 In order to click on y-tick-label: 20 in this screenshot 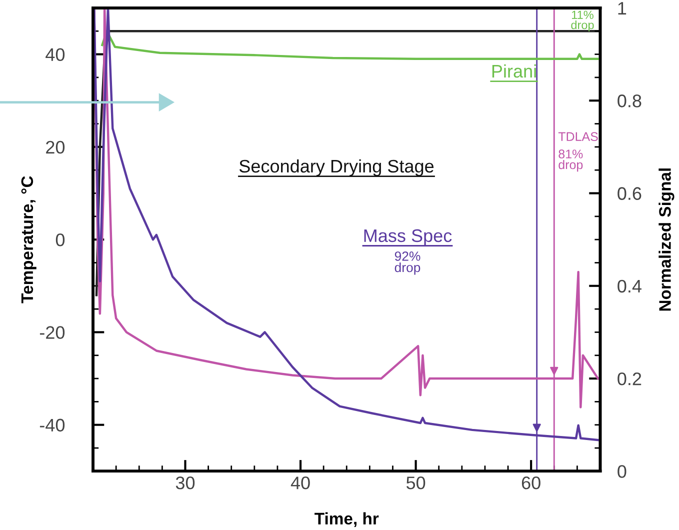, I will do `click(55, 147)`.